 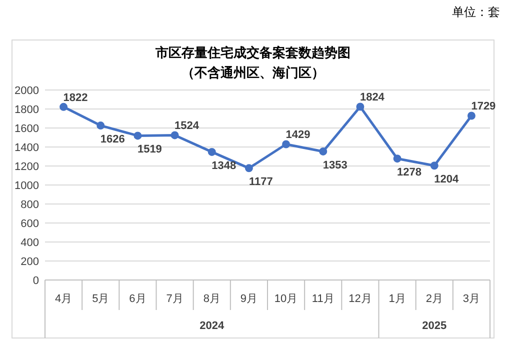 What do you see at coordinates (471, 299) in the screenshot?
I see `x-tick-label: 3月` at bounding box center [471, 299].